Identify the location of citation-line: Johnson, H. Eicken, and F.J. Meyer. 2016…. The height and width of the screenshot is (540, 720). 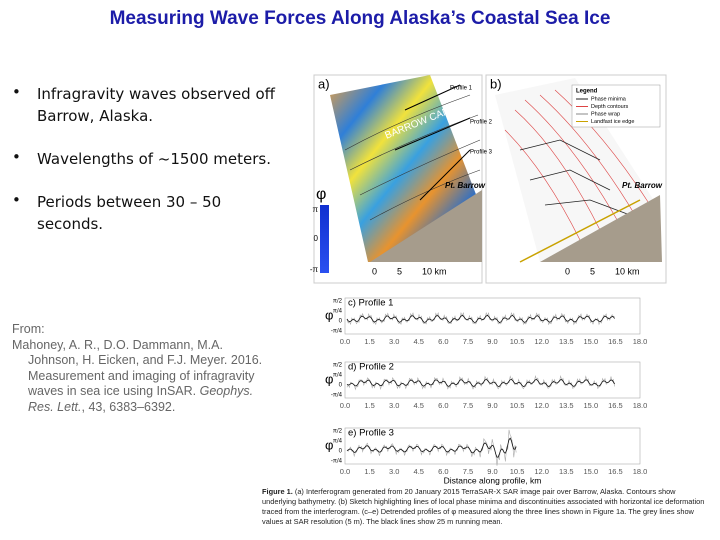
(162, 361).